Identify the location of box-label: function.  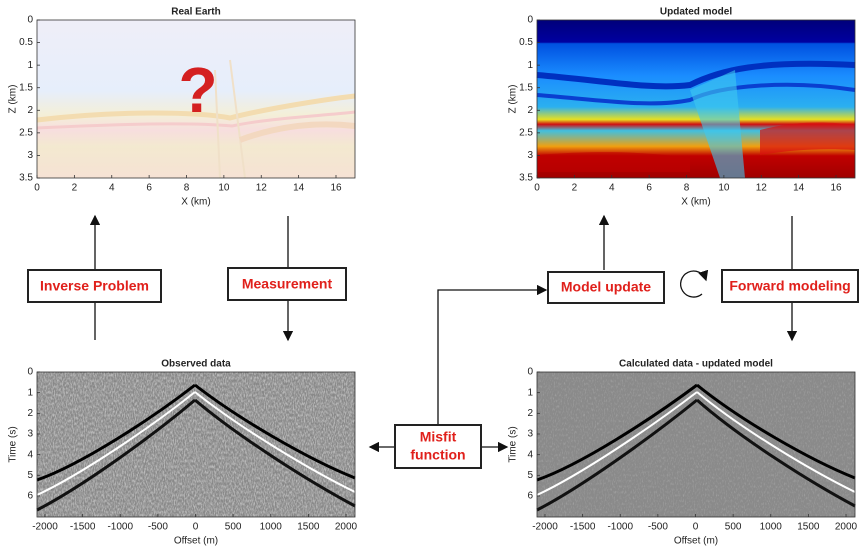
(437, 455).